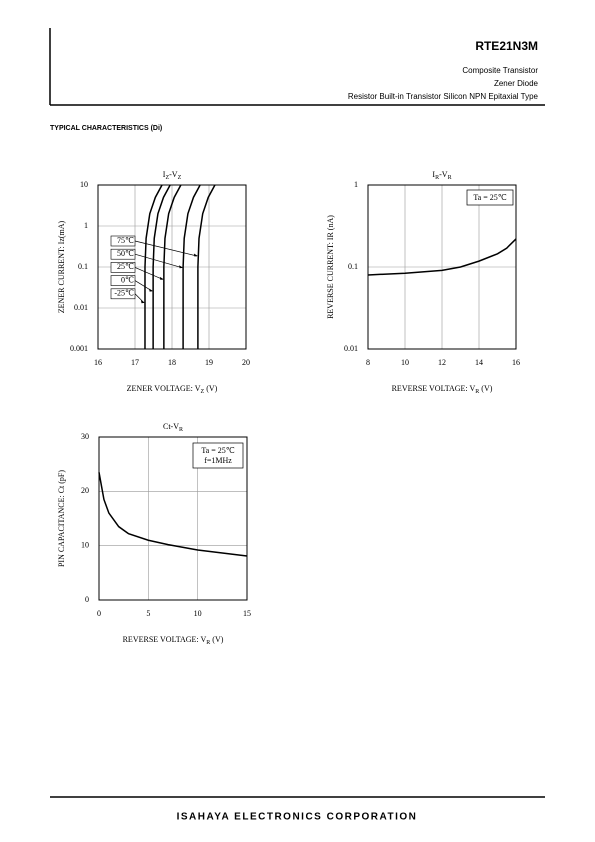  Describe the element at coordinates (164, 388) in the screenshot. I see `x-axis-label-part: ZENER VOLTAGE: V` at that location.